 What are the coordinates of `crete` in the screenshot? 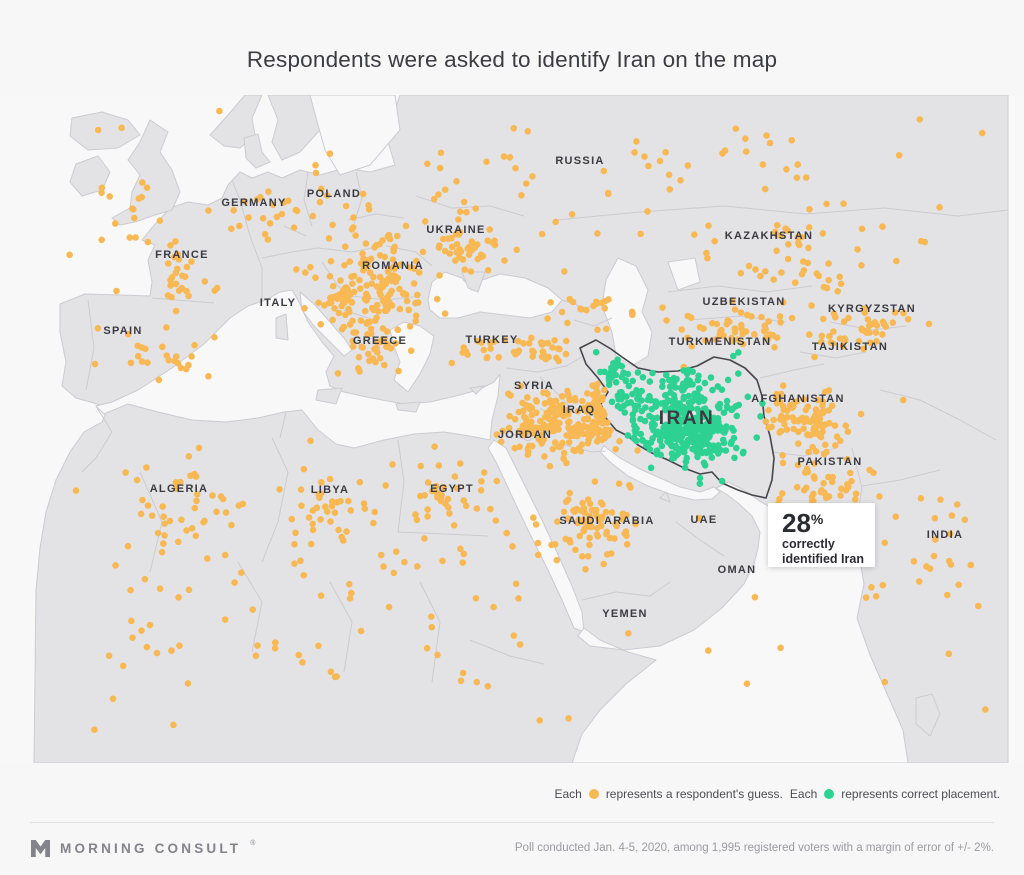 It's located at (408, 407).